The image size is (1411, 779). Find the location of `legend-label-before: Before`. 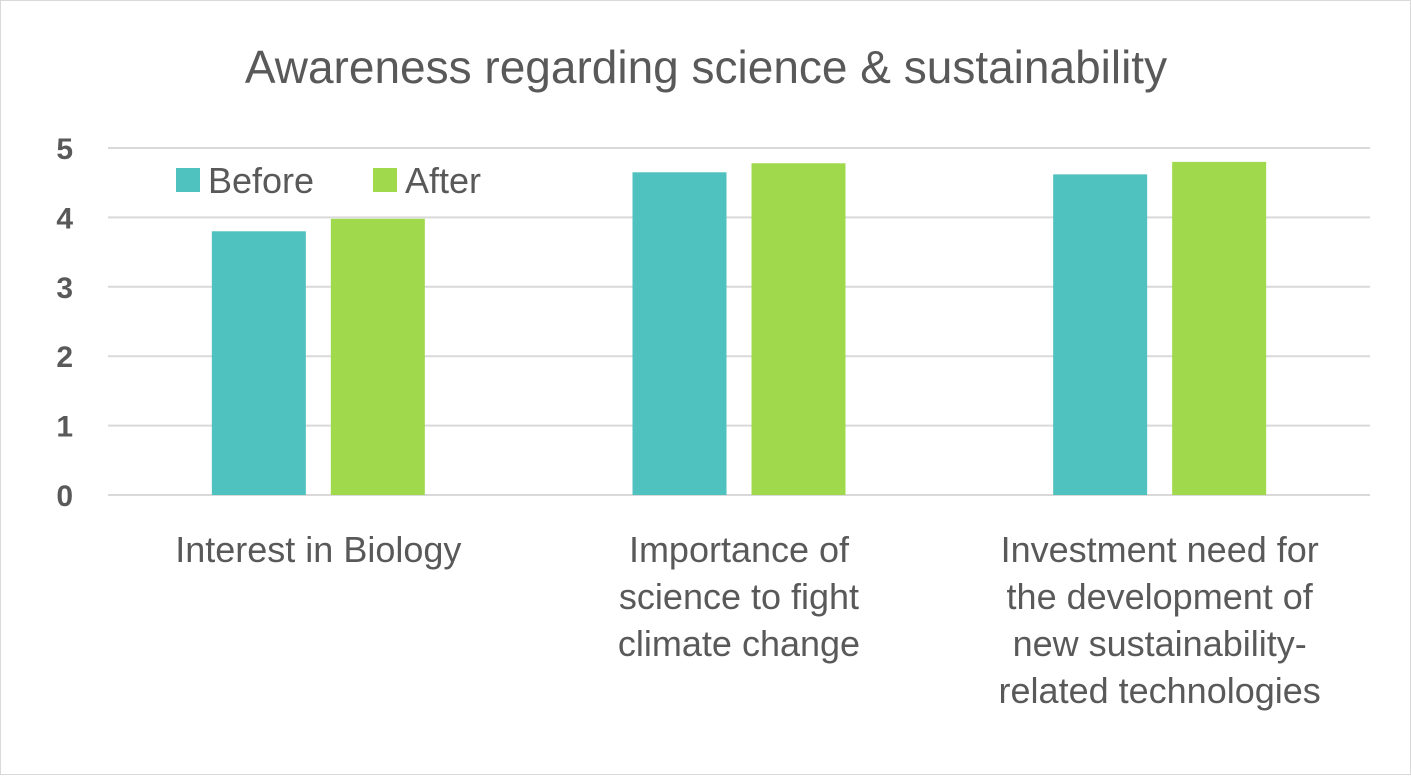

legend-label-before: Before is located at coordinates (261, 180).